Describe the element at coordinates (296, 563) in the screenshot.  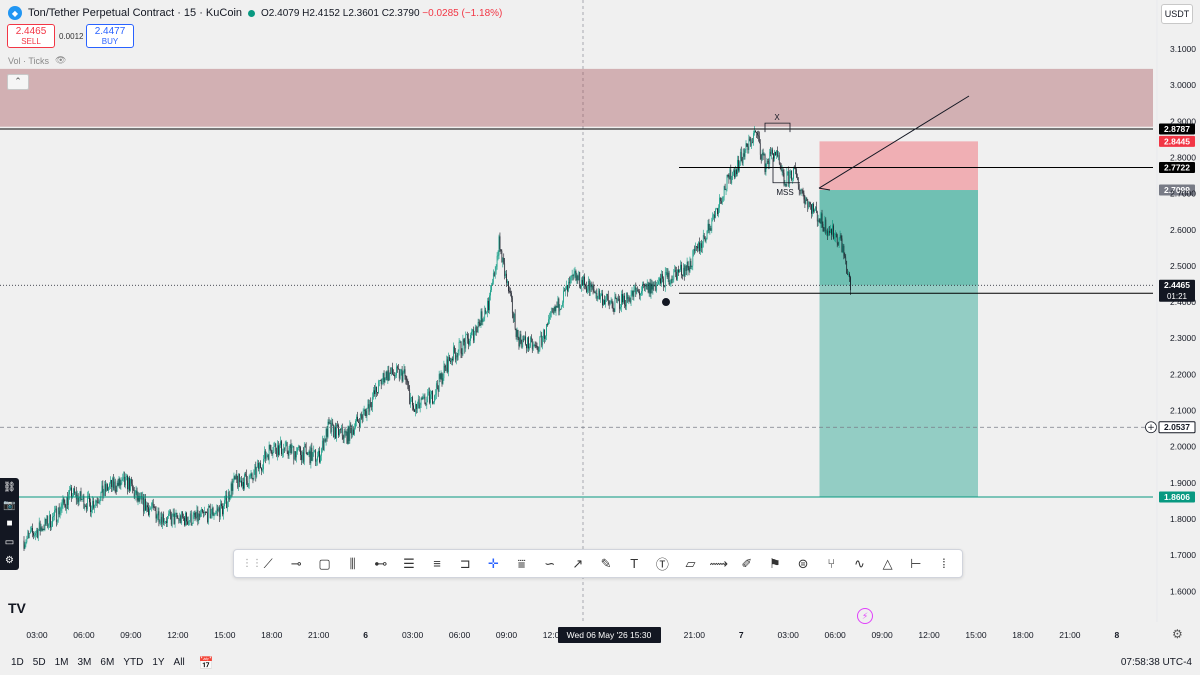
I see `ray-icon: ⊸` at that location.